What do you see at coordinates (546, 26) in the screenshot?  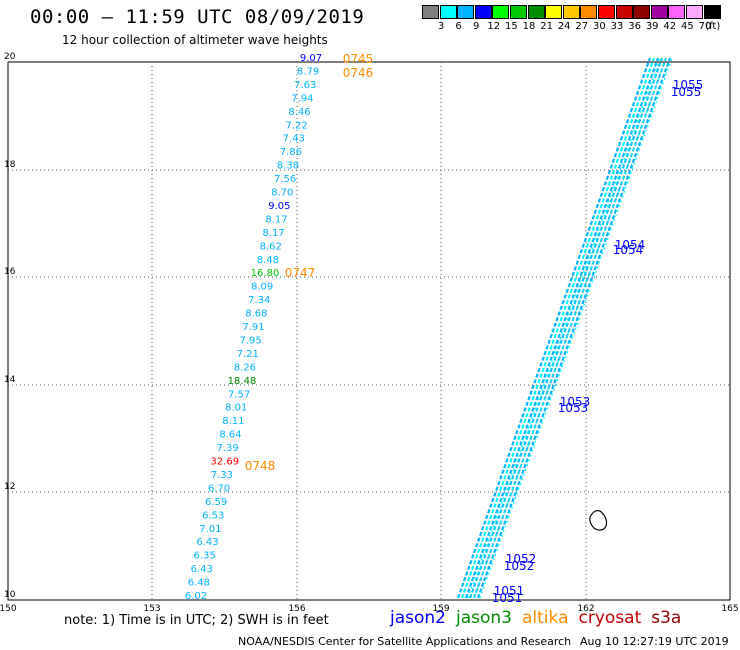 I see `legend-label: 21` at bounding box center [546, 26].